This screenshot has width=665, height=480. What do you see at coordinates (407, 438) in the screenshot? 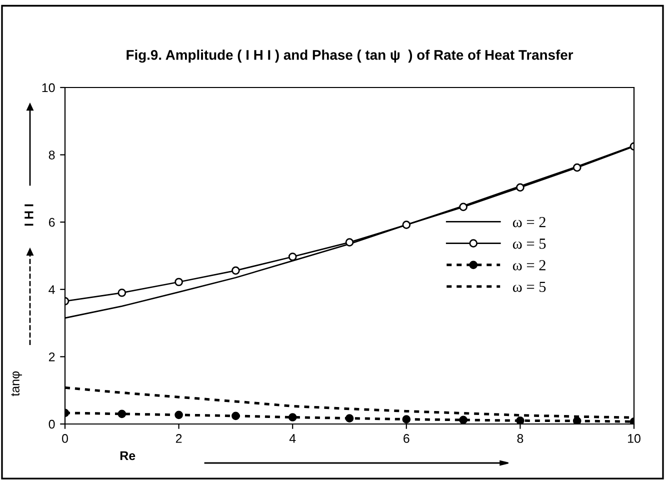
I see `x-tick-label: 6` at bounding box center [407, 438].